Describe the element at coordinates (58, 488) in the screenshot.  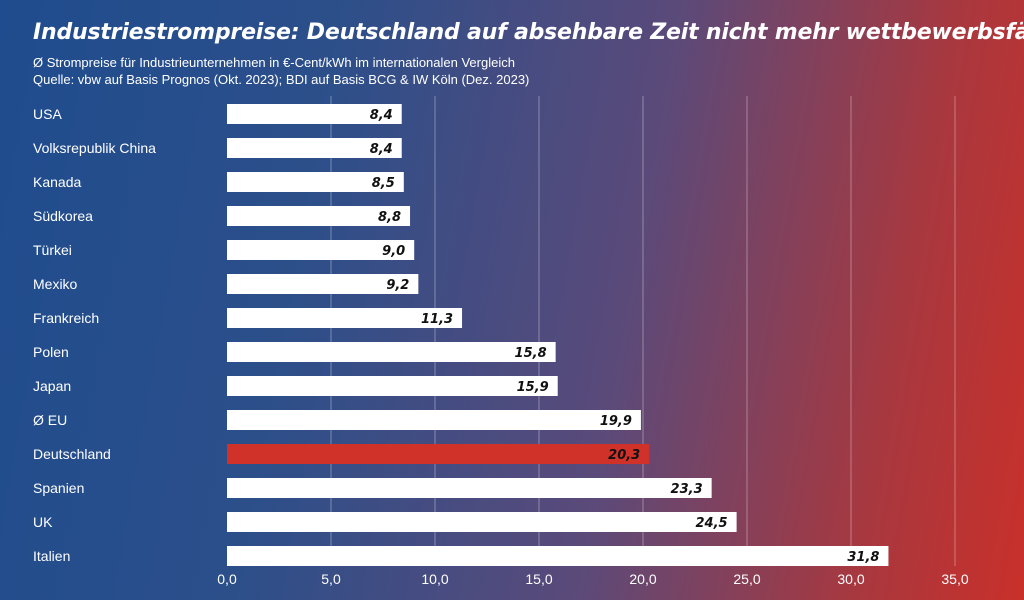
I see `category-label: Spanien` at that location.